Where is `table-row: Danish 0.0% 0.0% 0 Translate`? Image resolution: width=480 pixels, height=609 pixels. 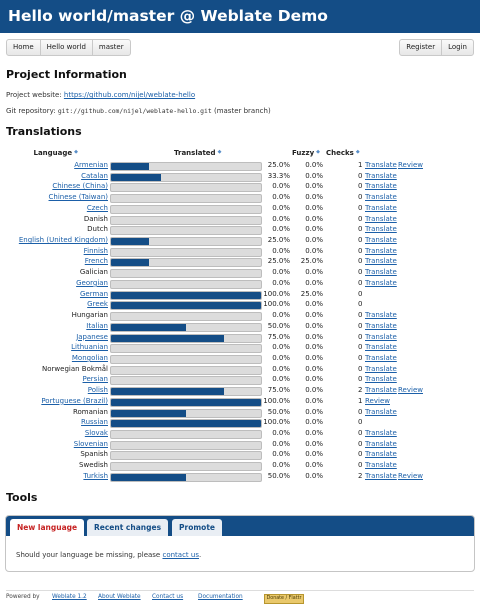 table-row: Danish 0.0% 0.0% 0 Translate is located at coordinates (240, 219).